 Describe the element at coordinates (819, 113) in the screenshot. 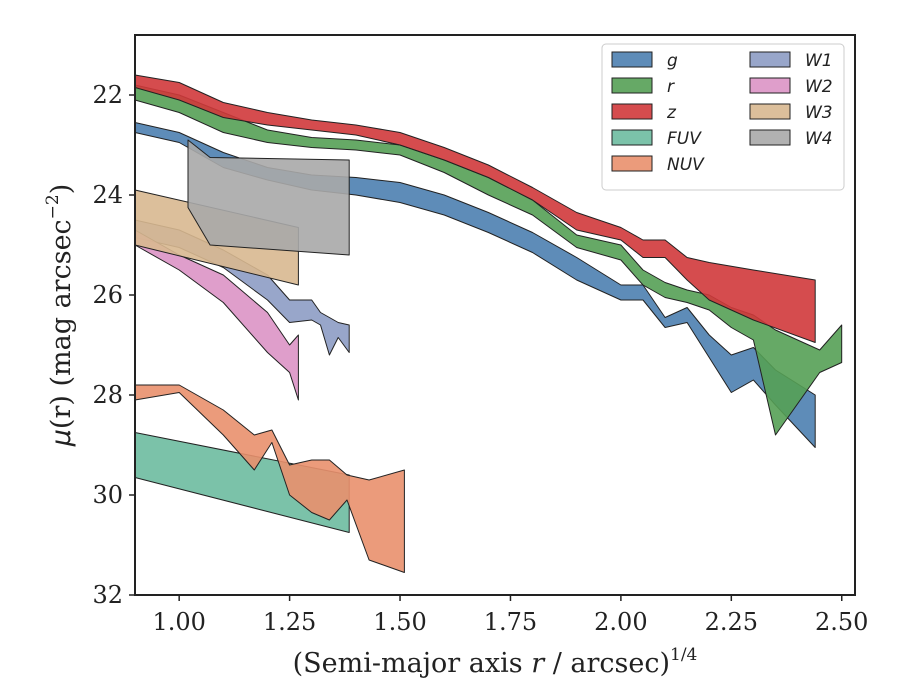

I see `legend-label-w3: W3` at that location.